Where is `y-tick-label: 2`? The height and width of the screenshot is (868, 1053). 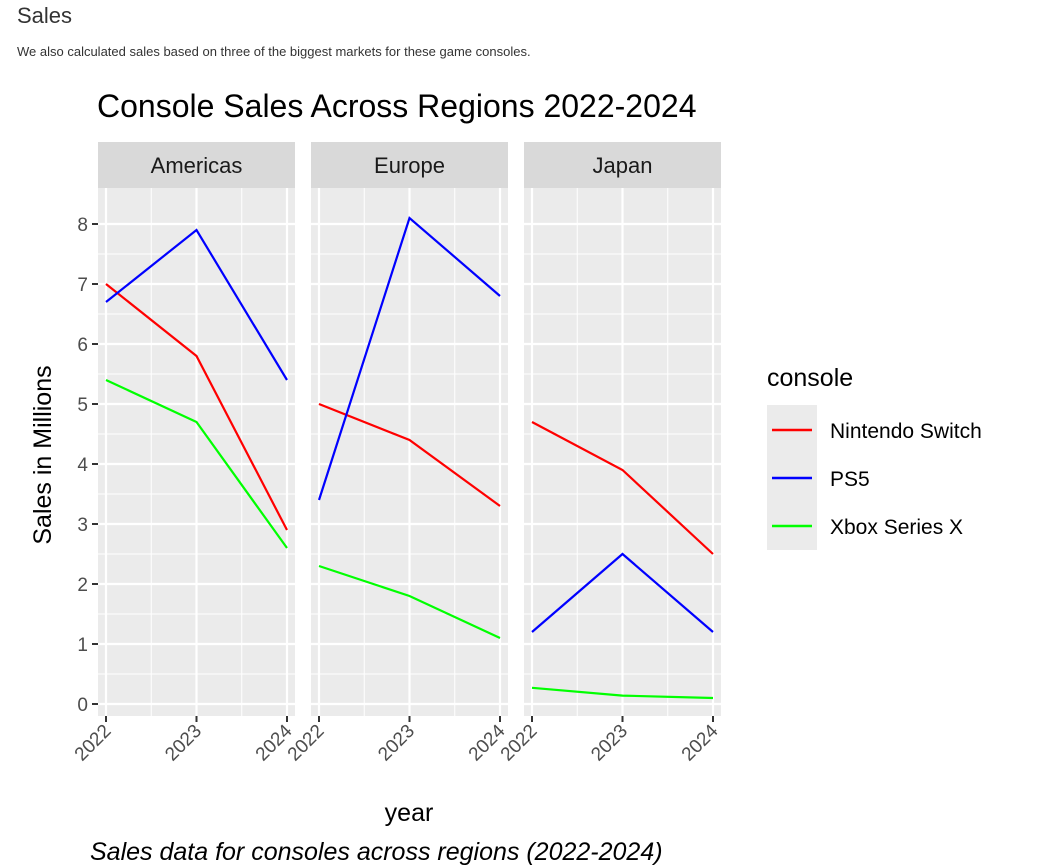
y-tick-label: 2 is located at coordinates (82, 585).